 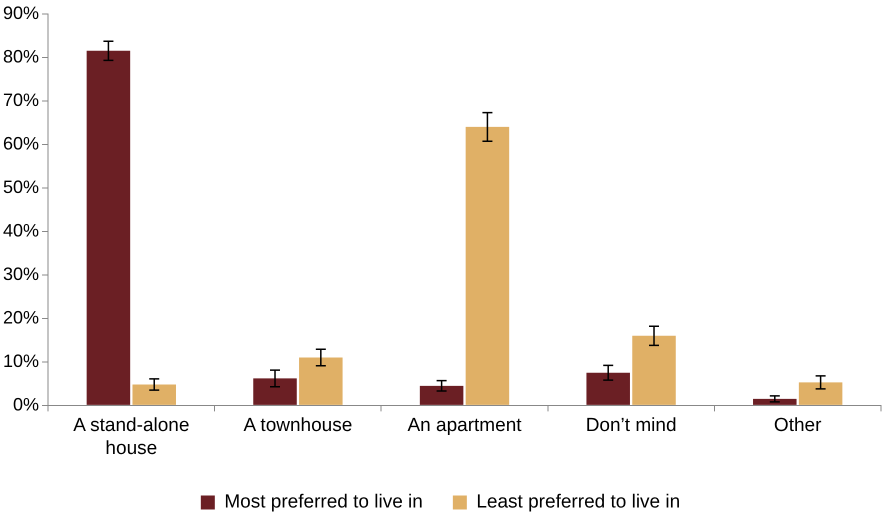 What do you see at coordinates (21, 230) in the screenshot?
I see `y-tick-label: 40%` at bounding box center [21, 230].